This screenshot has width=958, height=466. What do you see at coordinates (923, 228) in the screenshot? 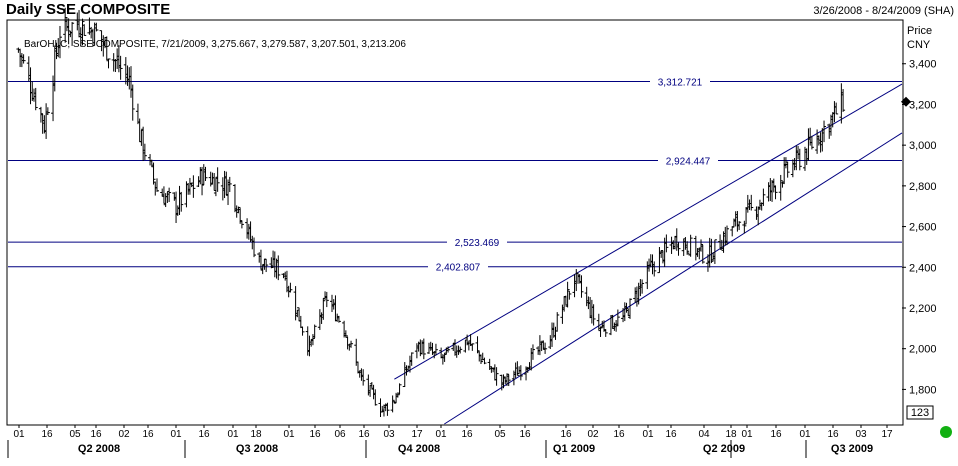
I see `y-tick-label: 2,600` at bounding box center [923, 228].